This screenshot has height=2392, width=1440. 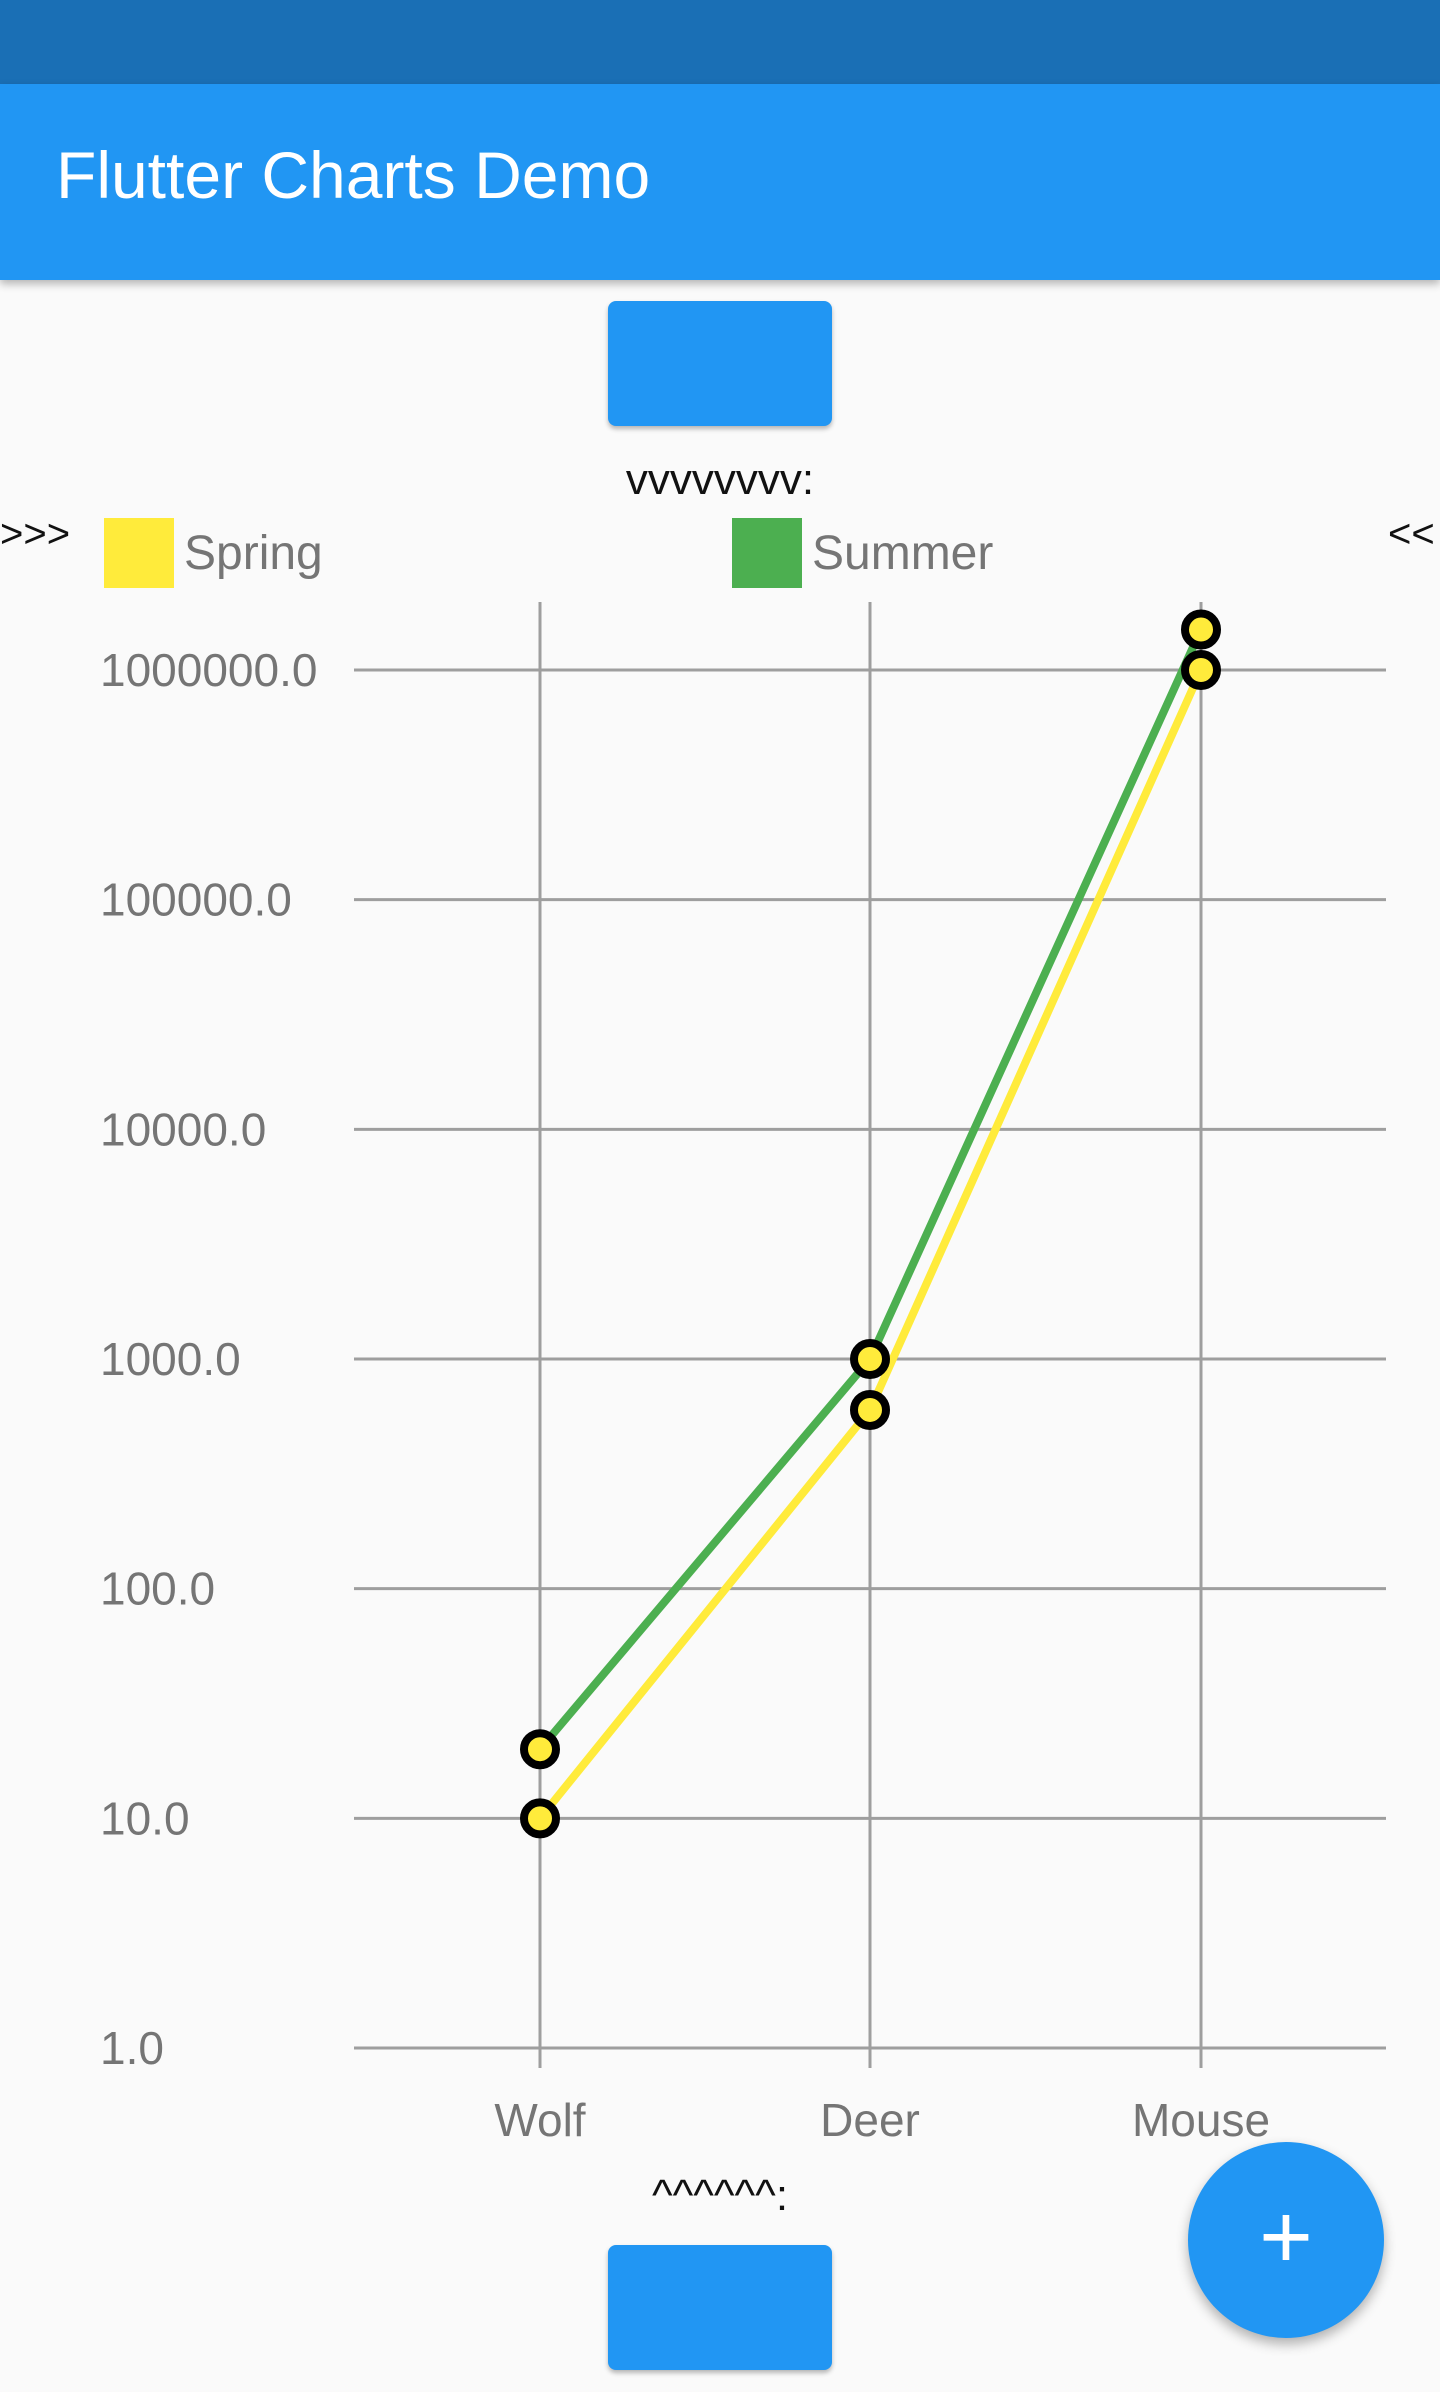 I want to click on y-tick-label: 1000.0, so click(x=170, y=1359).